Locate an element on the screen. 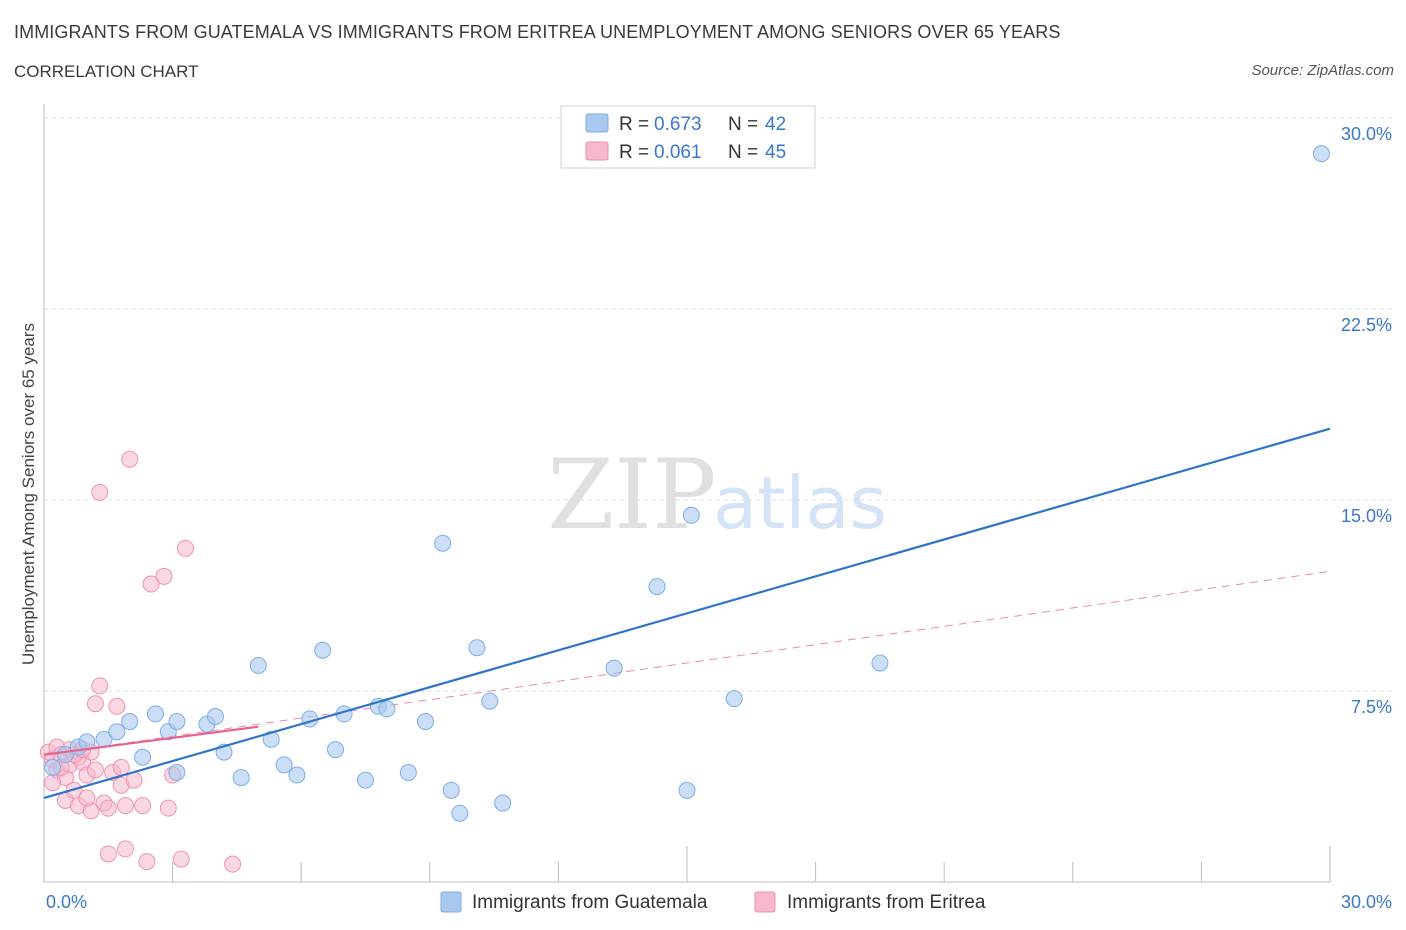  y-axis-title: Unemployment Among Seniors over 65 years is located at coordinates (28, 494).